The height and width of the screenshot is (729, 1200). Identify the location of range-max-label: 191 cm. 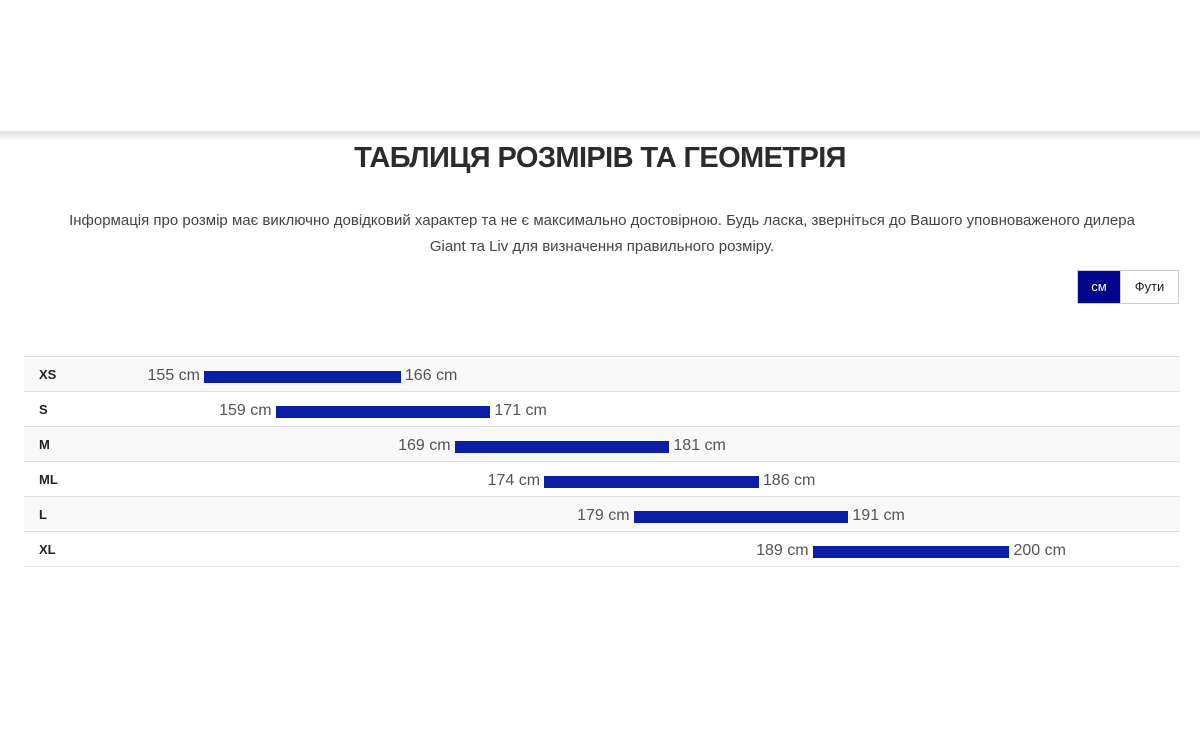
(878, 515).